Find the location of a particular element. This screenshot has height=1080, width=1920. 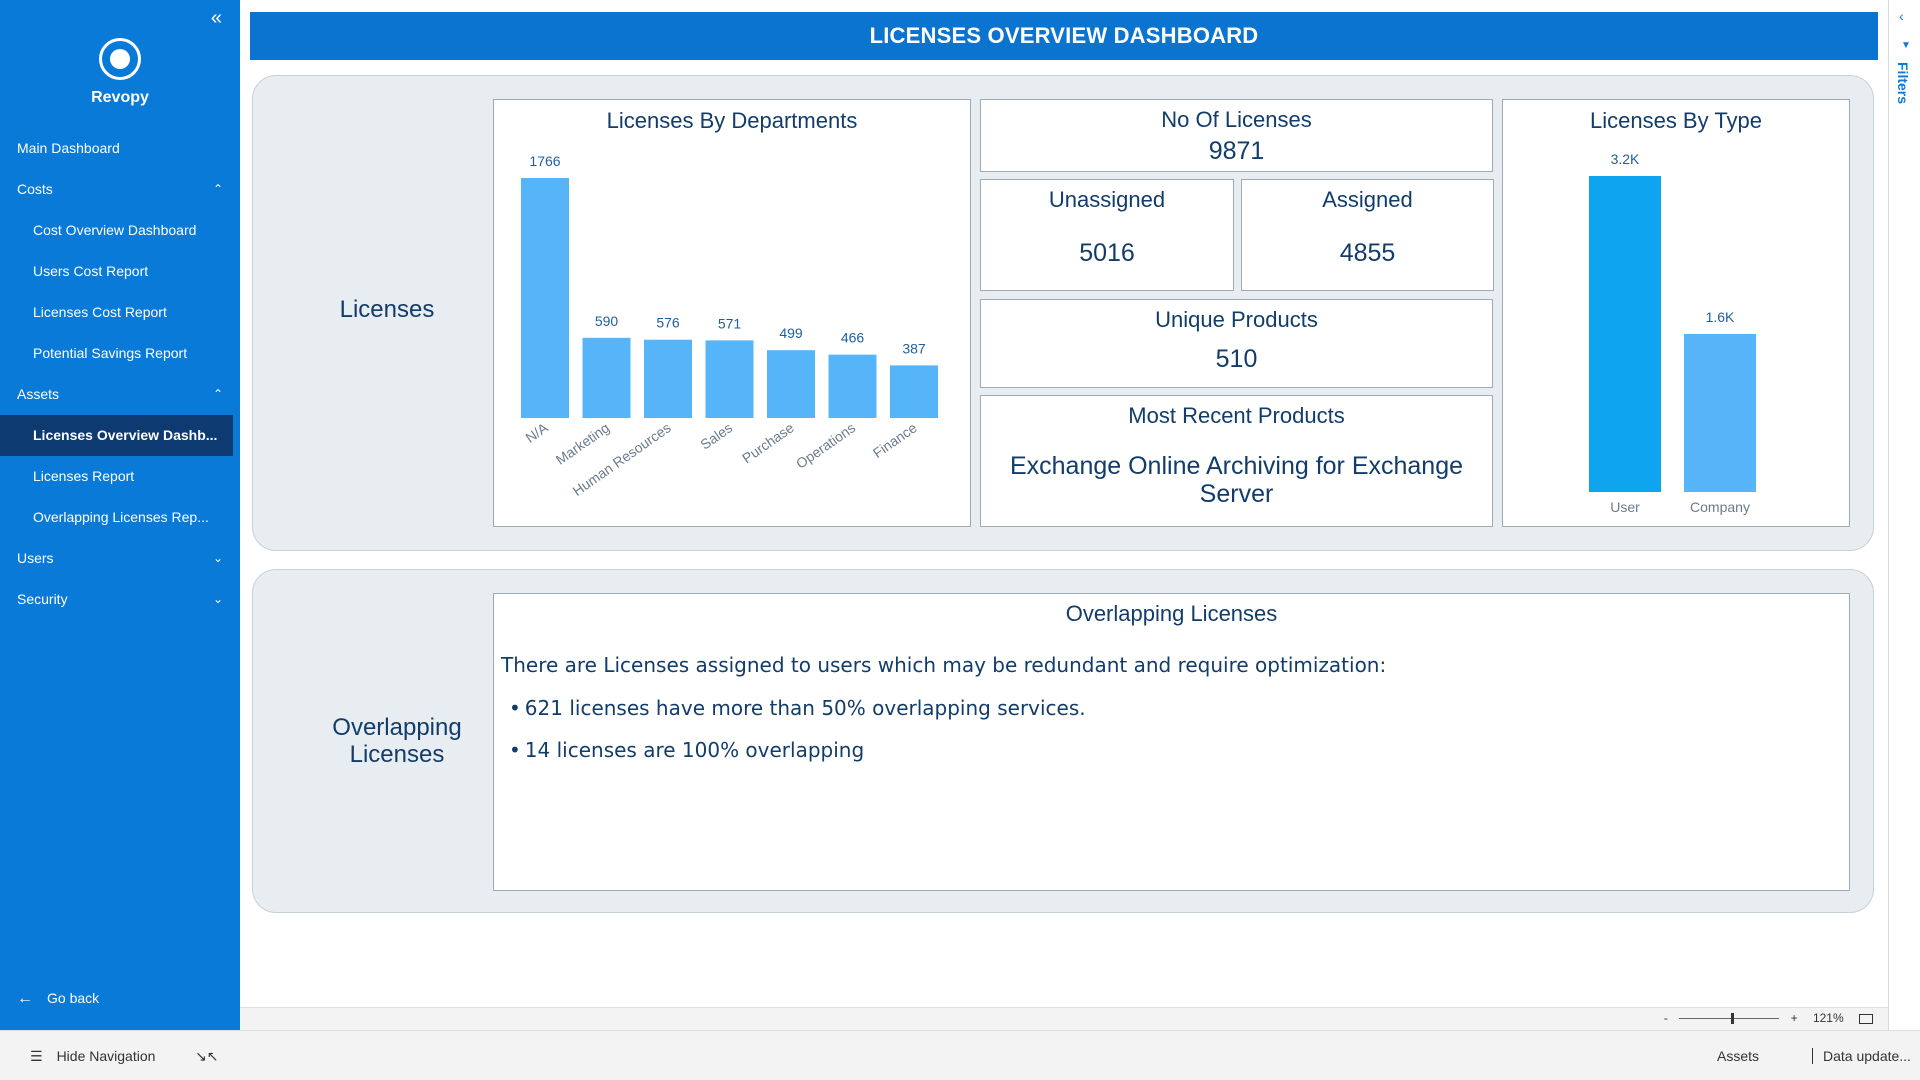

brand-name: Revopy is located at coordinates (120, 97).